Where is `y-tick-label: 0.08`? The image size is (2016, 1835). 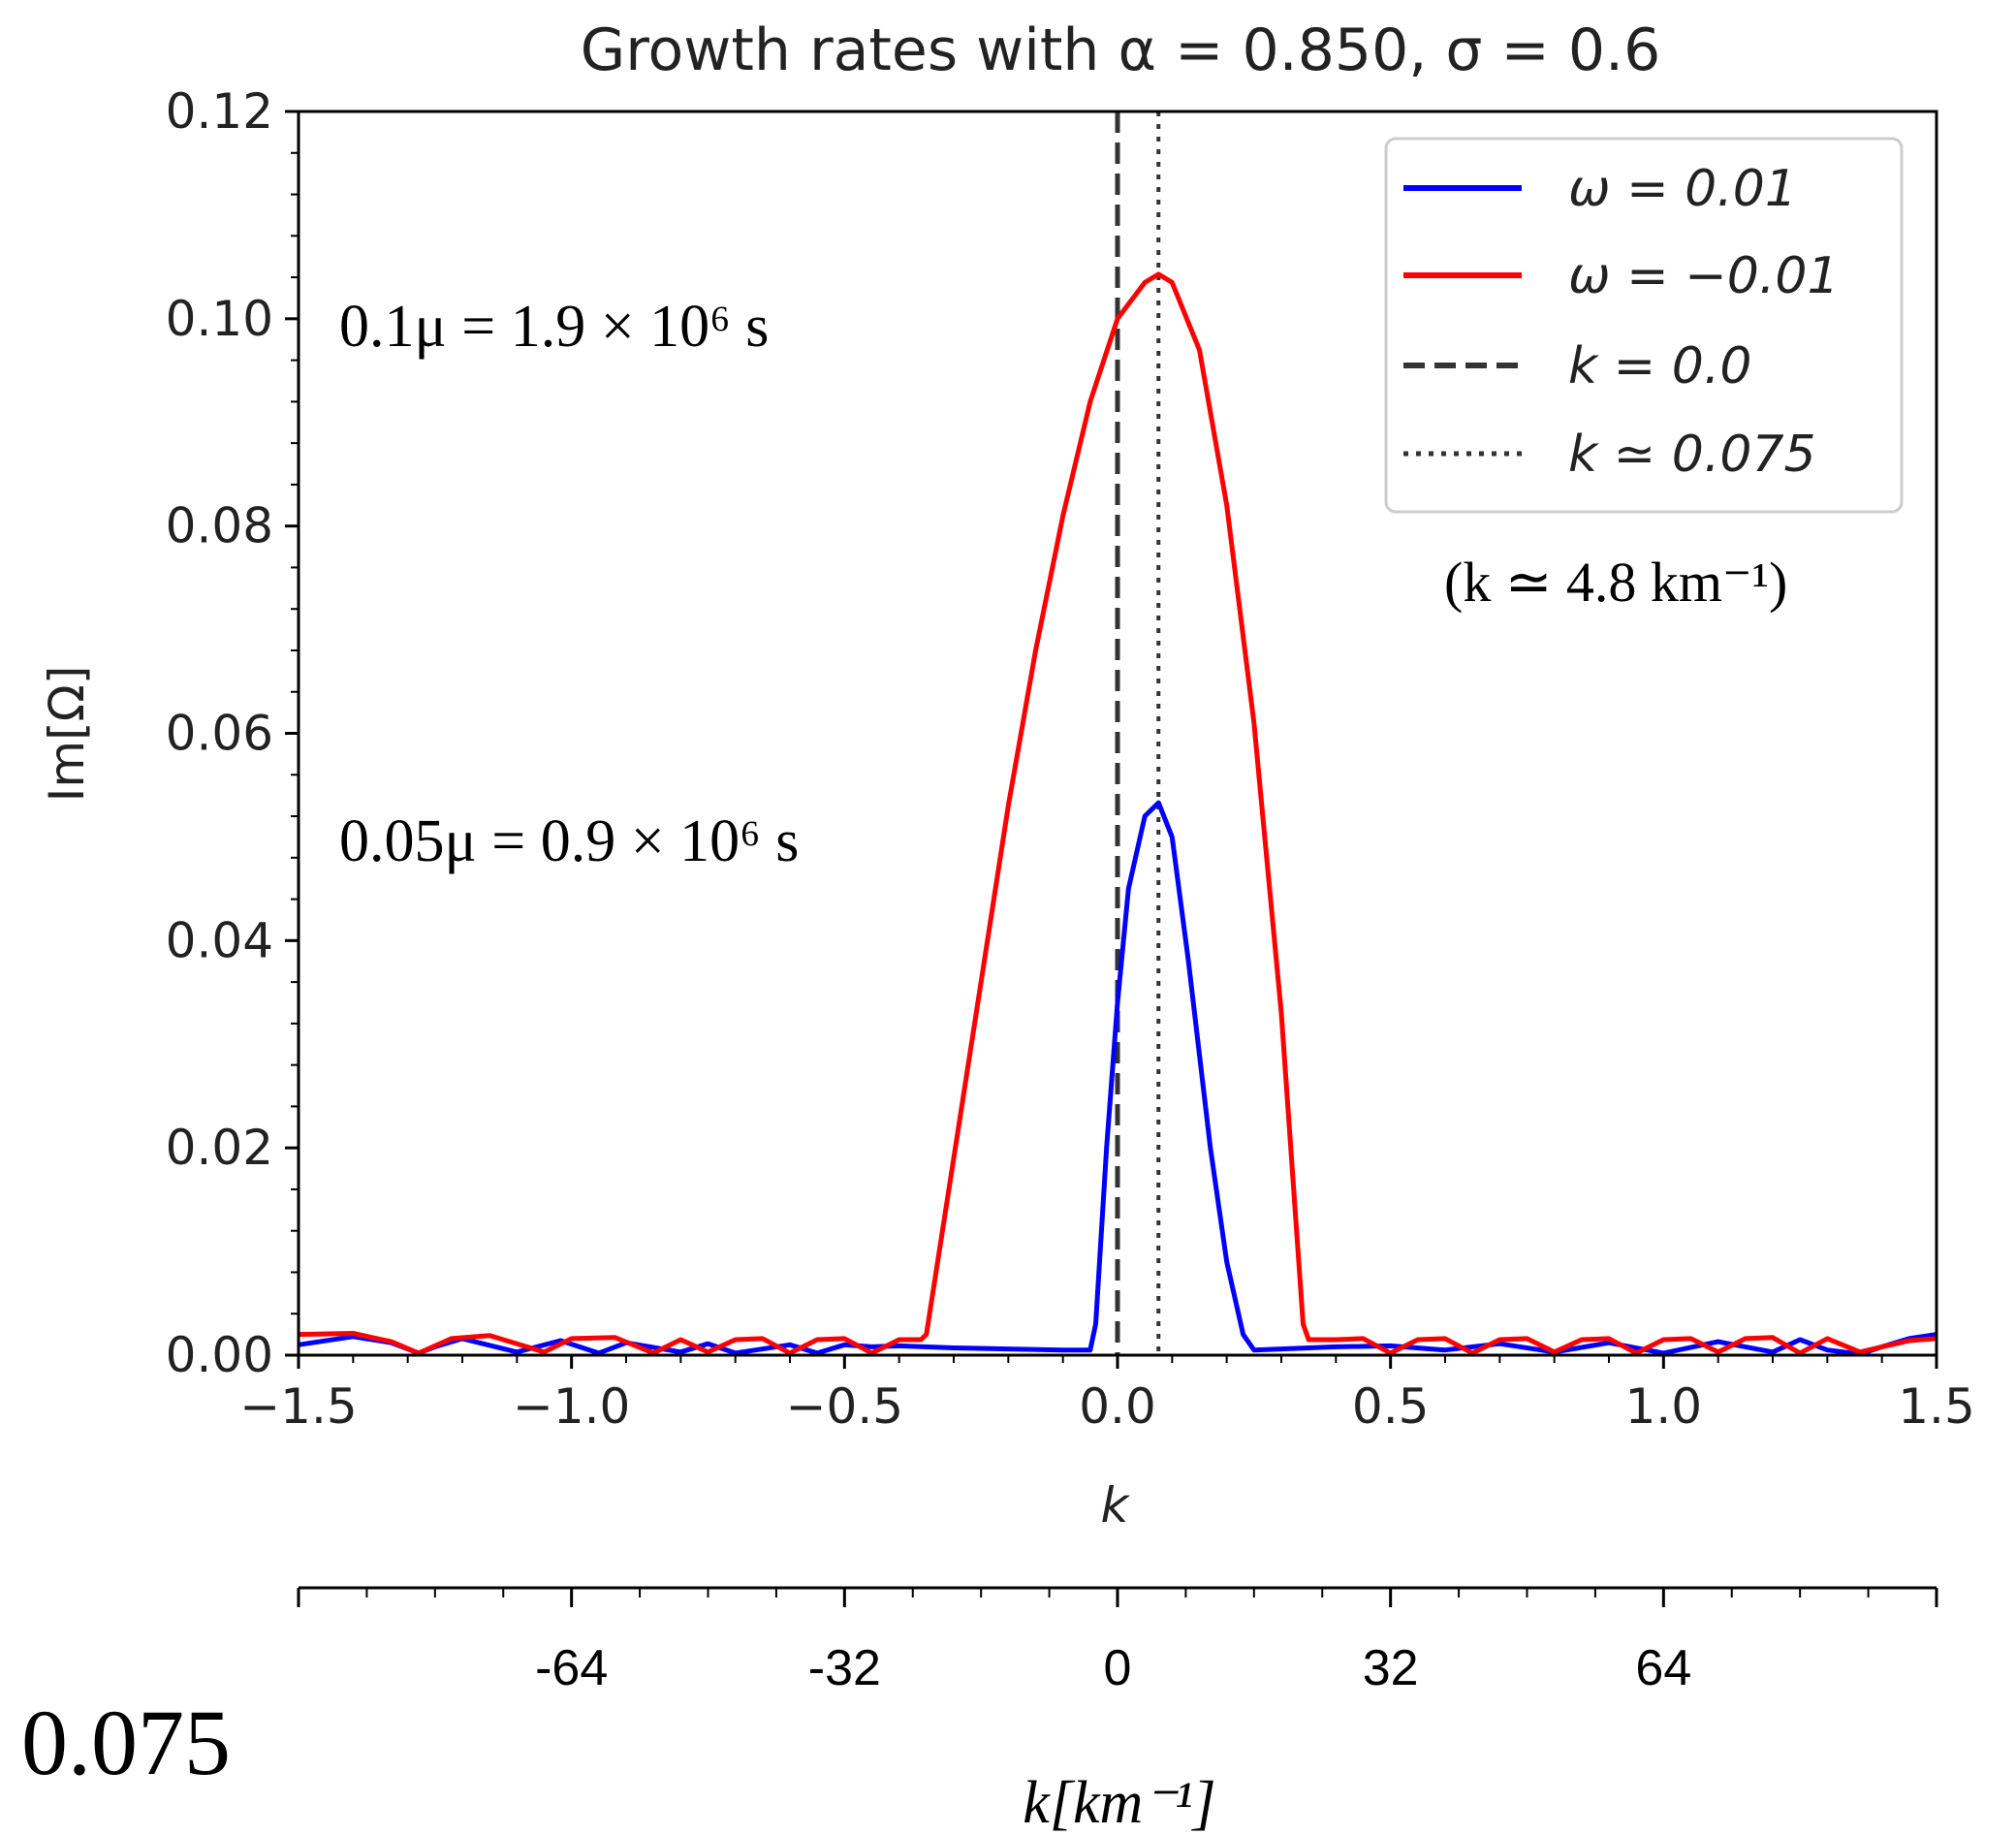 y-tick-label: 0.08 is located at coordinates (220, 526).